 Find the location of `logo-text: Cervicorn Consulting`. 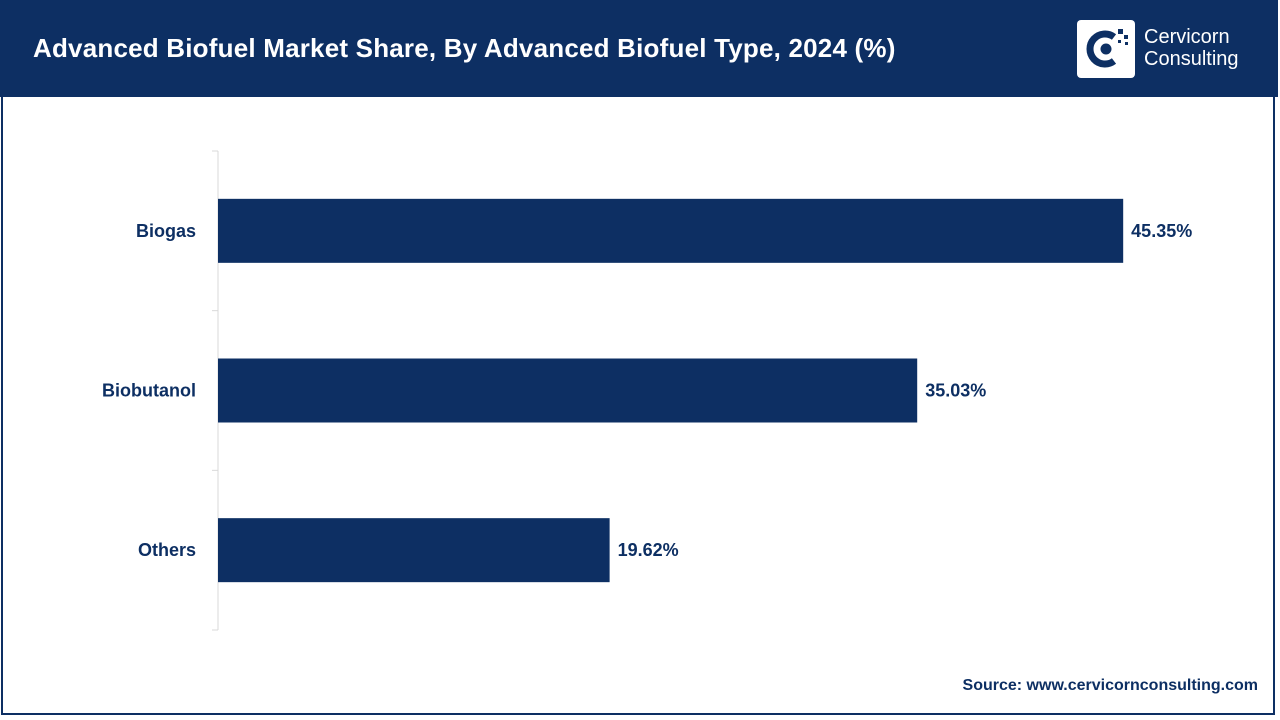

logo-text: Cervicorn Consulting is located at coordinates (1191, 48).